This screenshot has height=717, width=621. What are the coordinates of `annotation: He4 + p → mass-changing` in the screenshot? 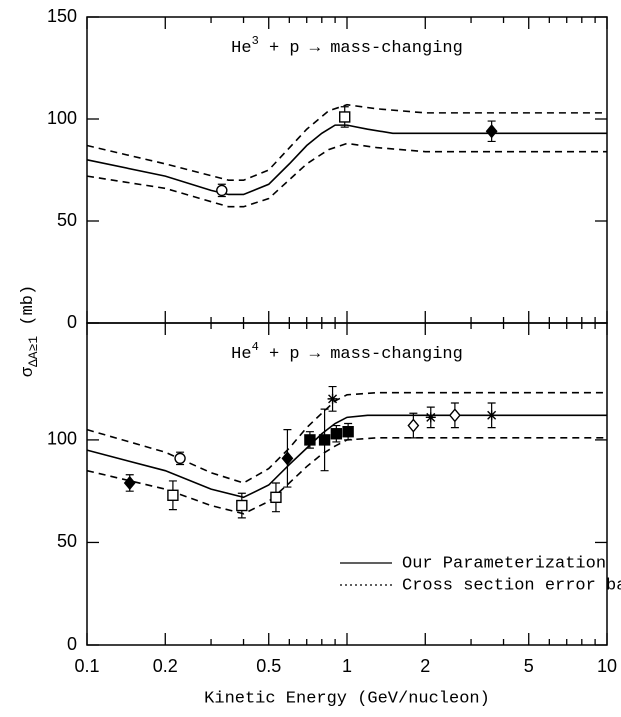 It's located at (347, 352).